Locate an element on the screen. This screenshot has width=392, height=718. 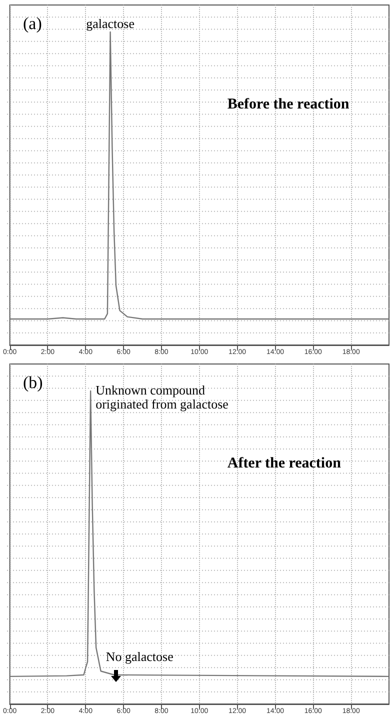
chart-title: (a) is located at coordinates (32, 23).